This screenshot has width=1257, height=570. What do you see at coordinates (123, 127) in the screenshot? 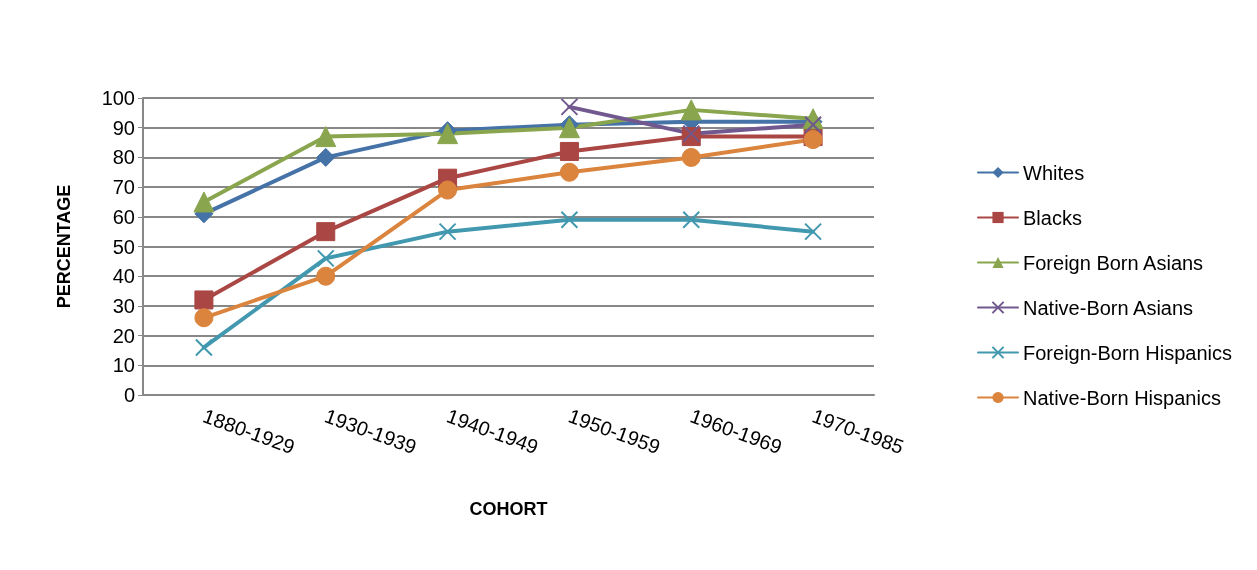
I see `y-tick-label: 90` at bounding box center [123, 127].